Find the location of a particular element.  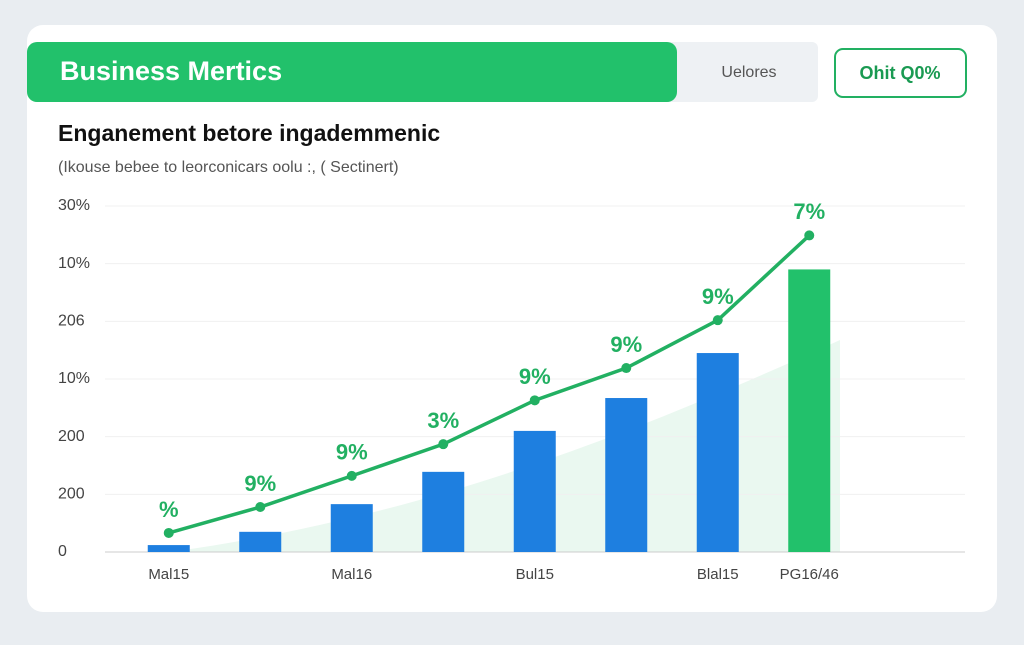

y-tick-label: 206 is located at coordinates (71, 321).